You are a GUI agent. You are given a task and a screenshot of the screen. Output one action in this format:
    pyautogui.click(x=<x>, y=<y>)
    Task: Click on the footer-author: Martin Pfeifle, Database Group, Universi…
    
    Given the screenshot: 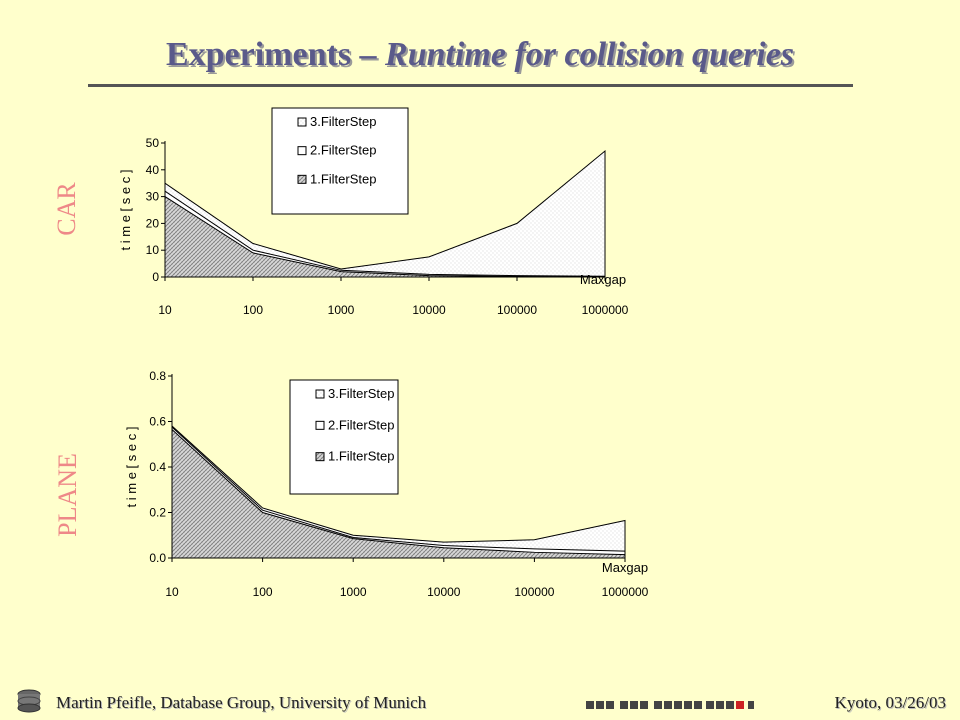 What is the action you would take?
    pyautogui.click(x=241, y=702)
    